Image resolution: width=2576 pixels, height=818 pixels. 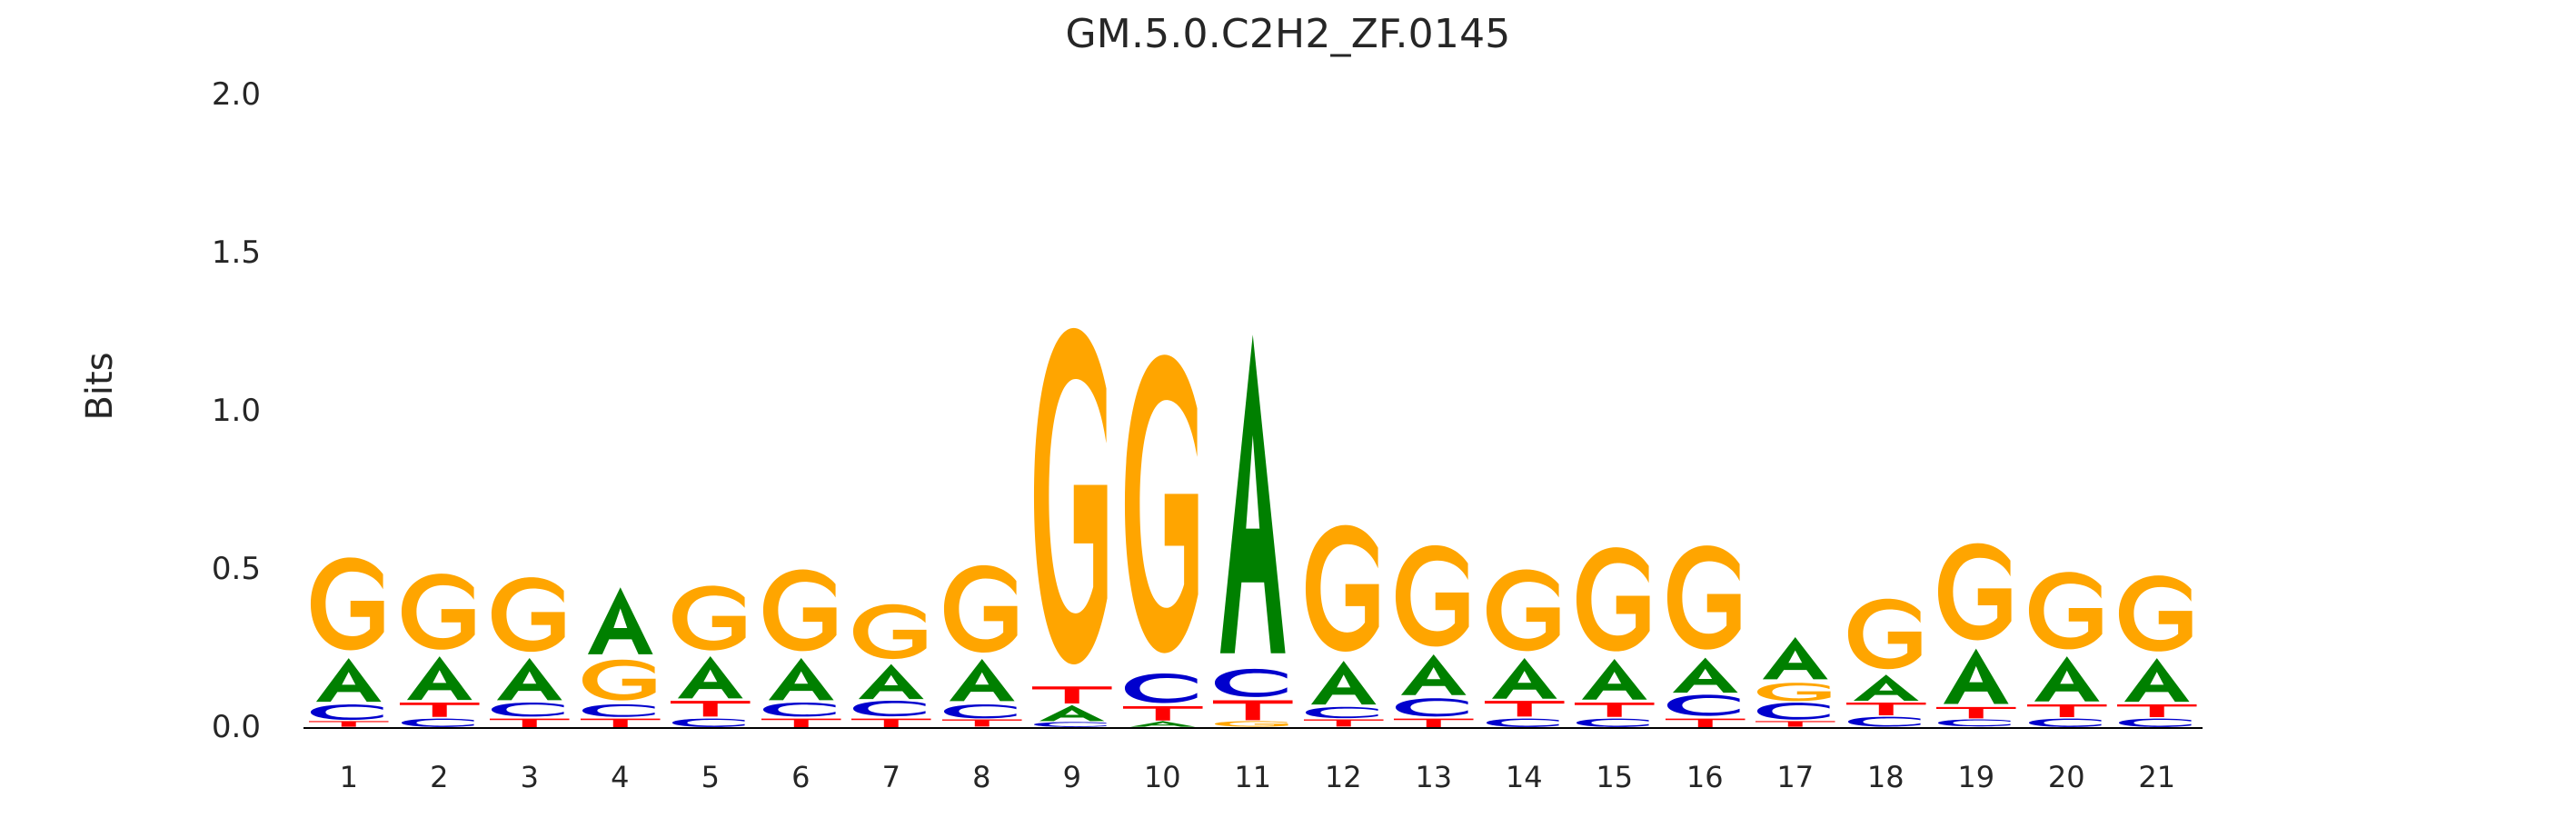 What do you see at coordinates (439, 777) in the screenshot?
I see `x-tick-label: 2` at bounding box center [439, 777].